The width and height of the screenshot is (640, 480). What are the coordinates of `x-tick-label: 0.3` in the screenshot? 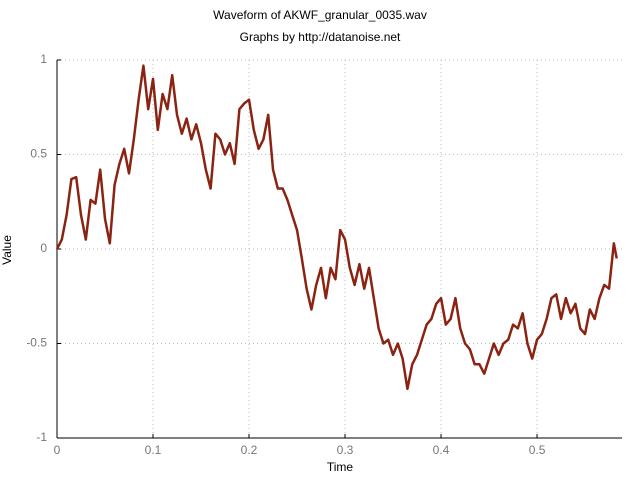 It's located at (345, 450).